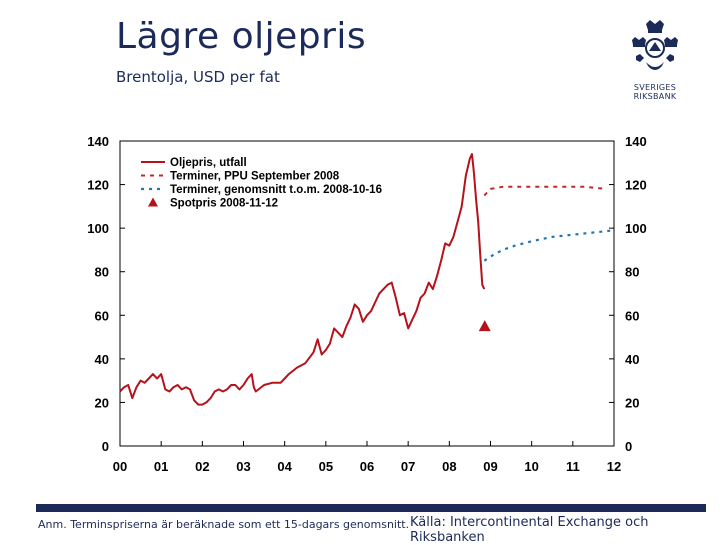 This screenshot has height=545, width=720. I want to click on y-tick-label-left: 0, so click(105, 446).